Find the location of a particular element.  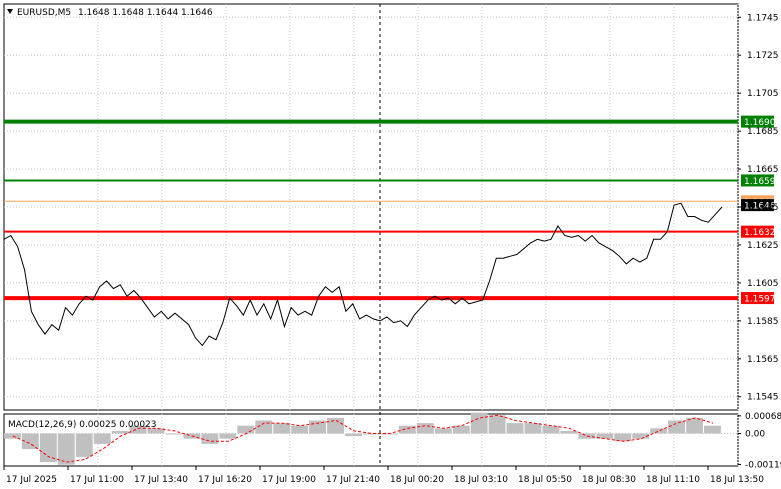

macd-series is located at coordinates (362, 438).